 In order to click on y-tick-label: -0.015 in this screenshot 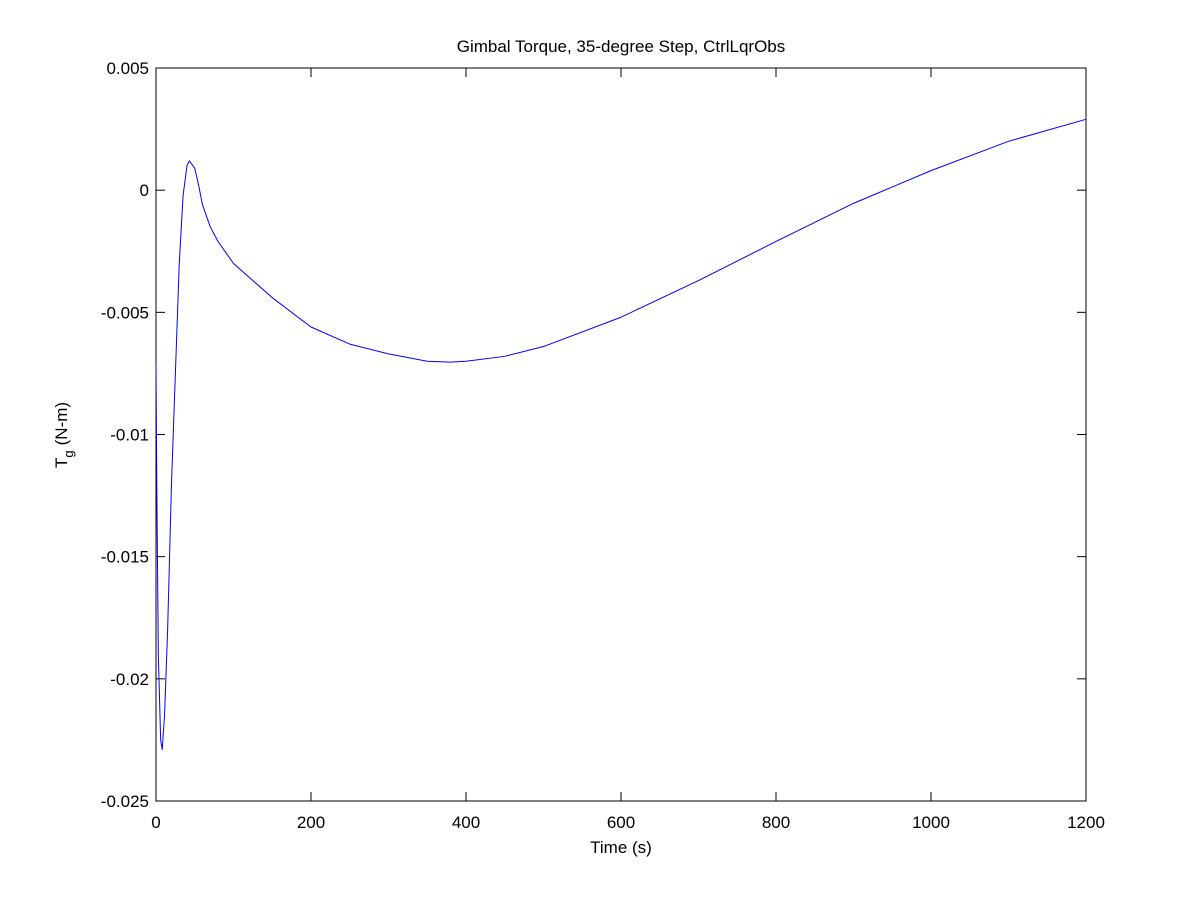, I will do `click(125, 557)`.